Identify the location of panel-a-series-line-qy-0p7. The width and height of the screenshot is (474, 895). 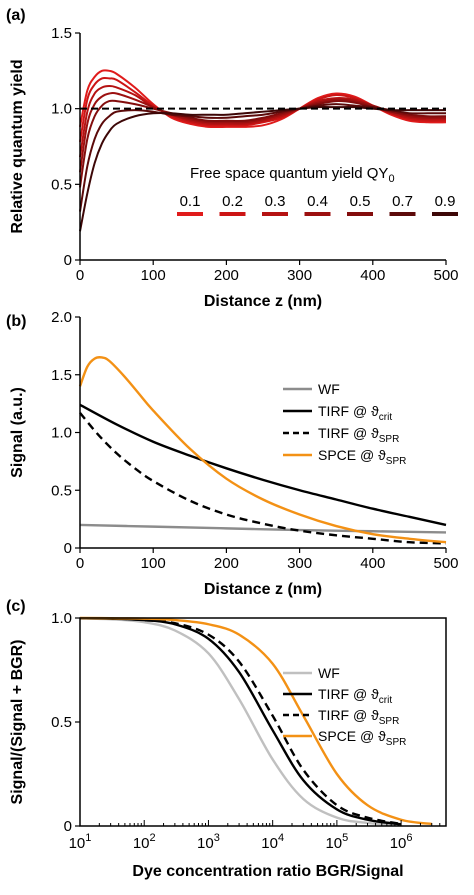
(263, 157).